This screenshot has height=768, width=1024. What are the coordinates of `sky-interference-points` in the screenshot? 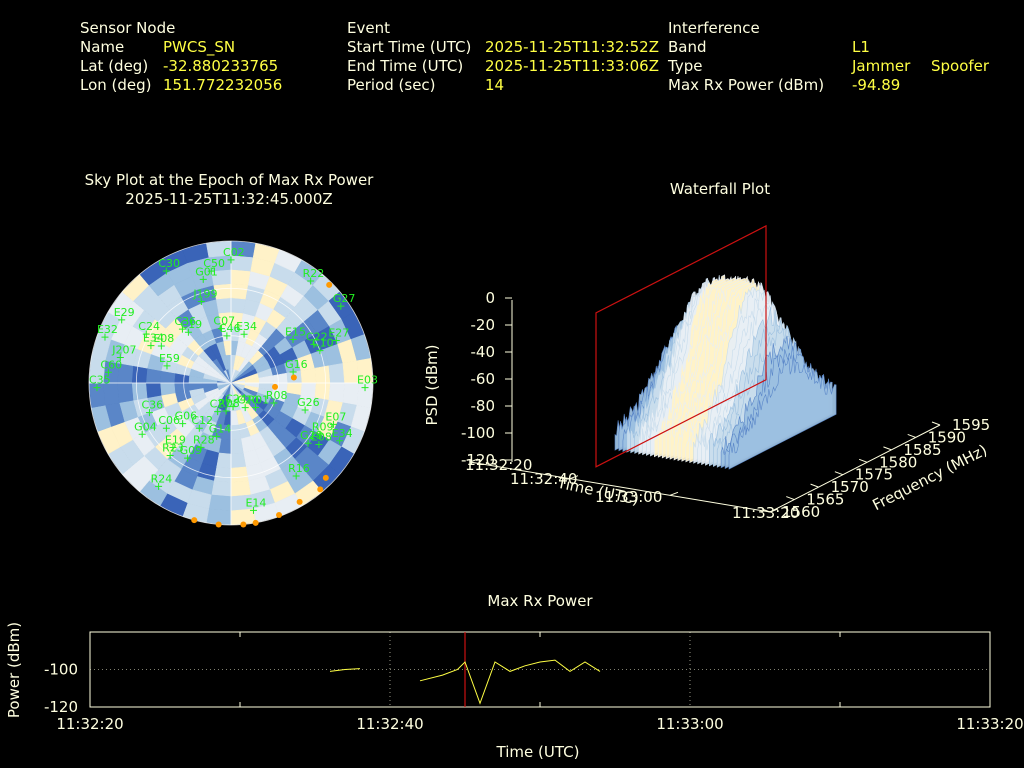 It's located at (262, 404).